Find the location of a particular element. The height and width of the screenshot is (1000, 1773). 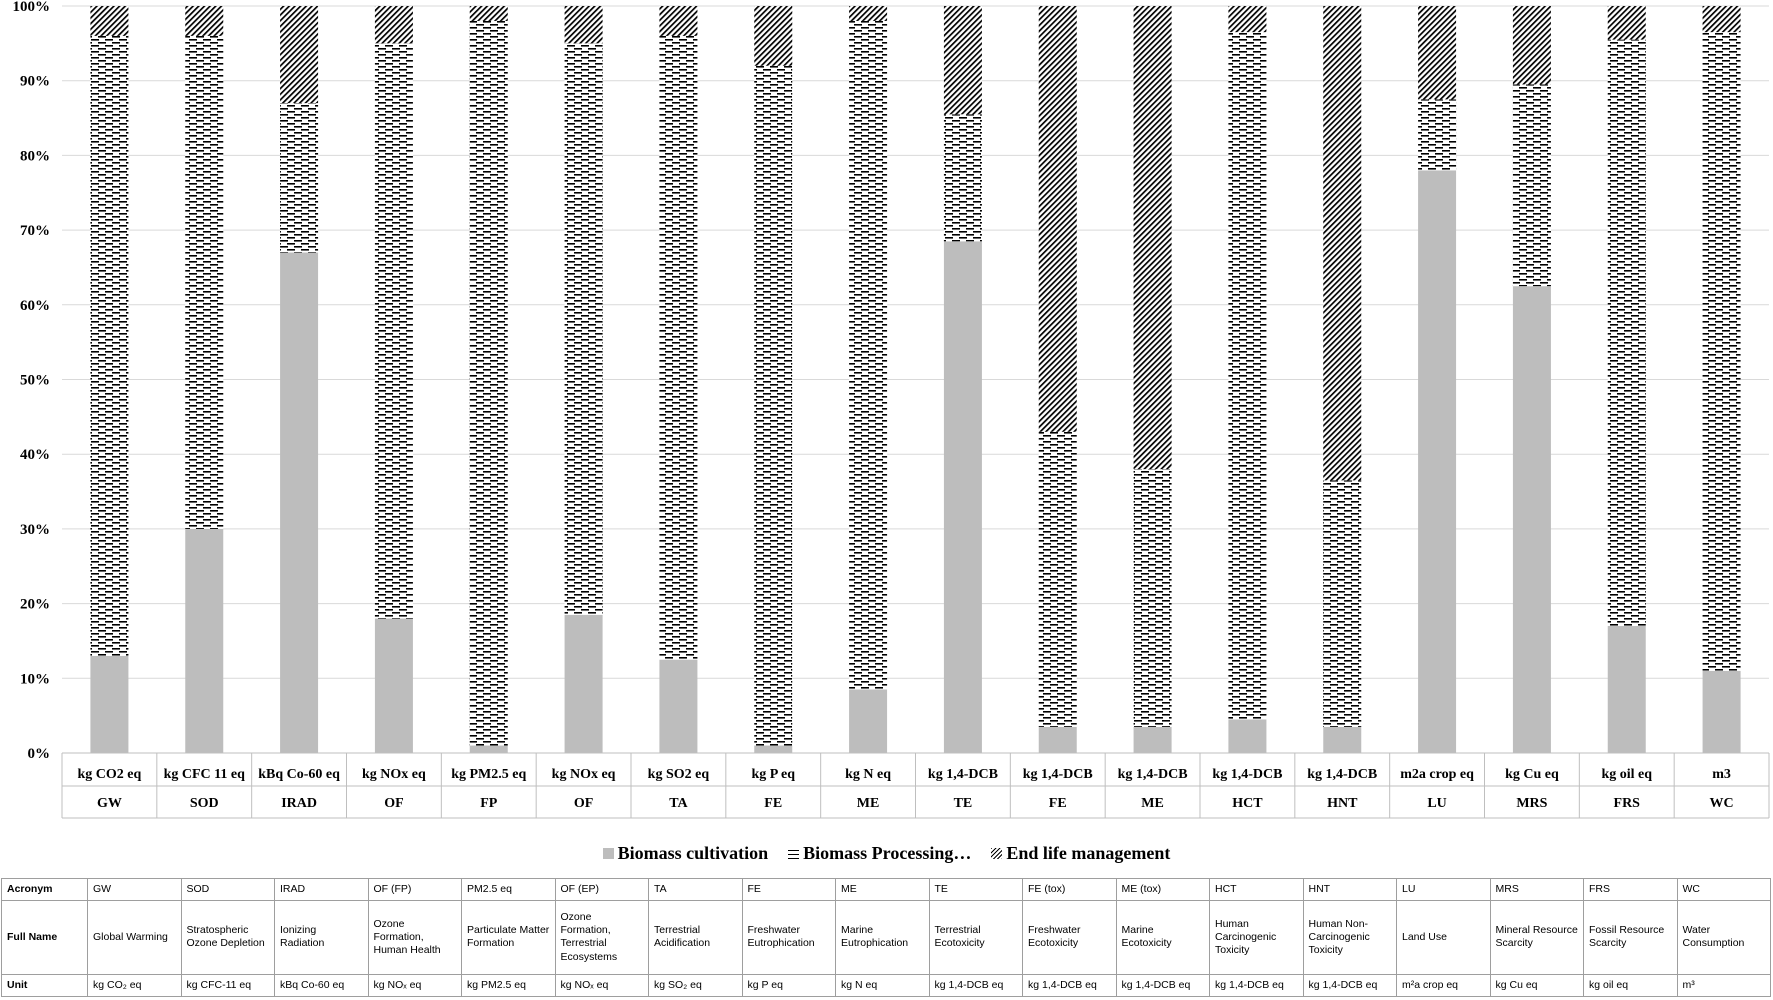

table-cell-unit: kg PM2.5 eq is located at coordinates (508, 985).